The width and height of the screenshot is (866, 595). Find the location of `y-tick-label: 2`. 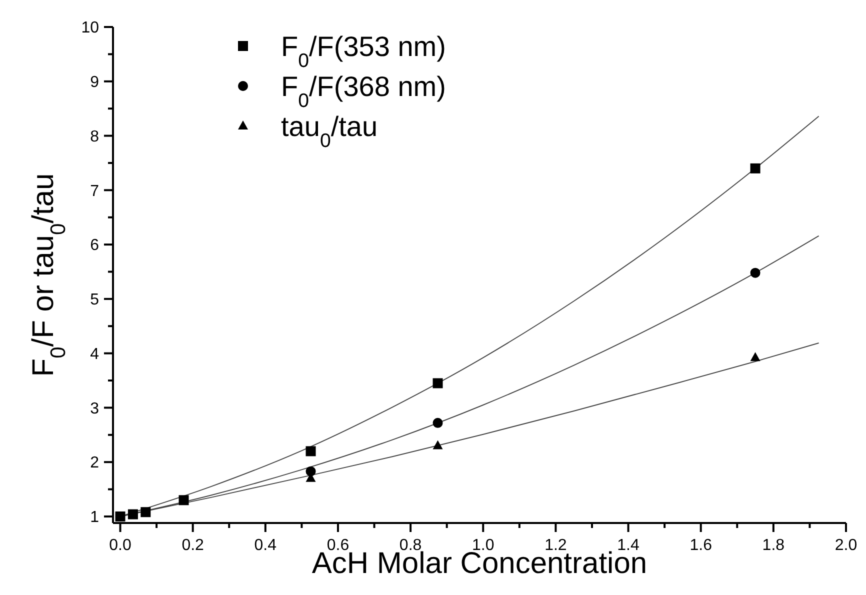

y-tick-label: 2 is located at coordinates (95, 463).